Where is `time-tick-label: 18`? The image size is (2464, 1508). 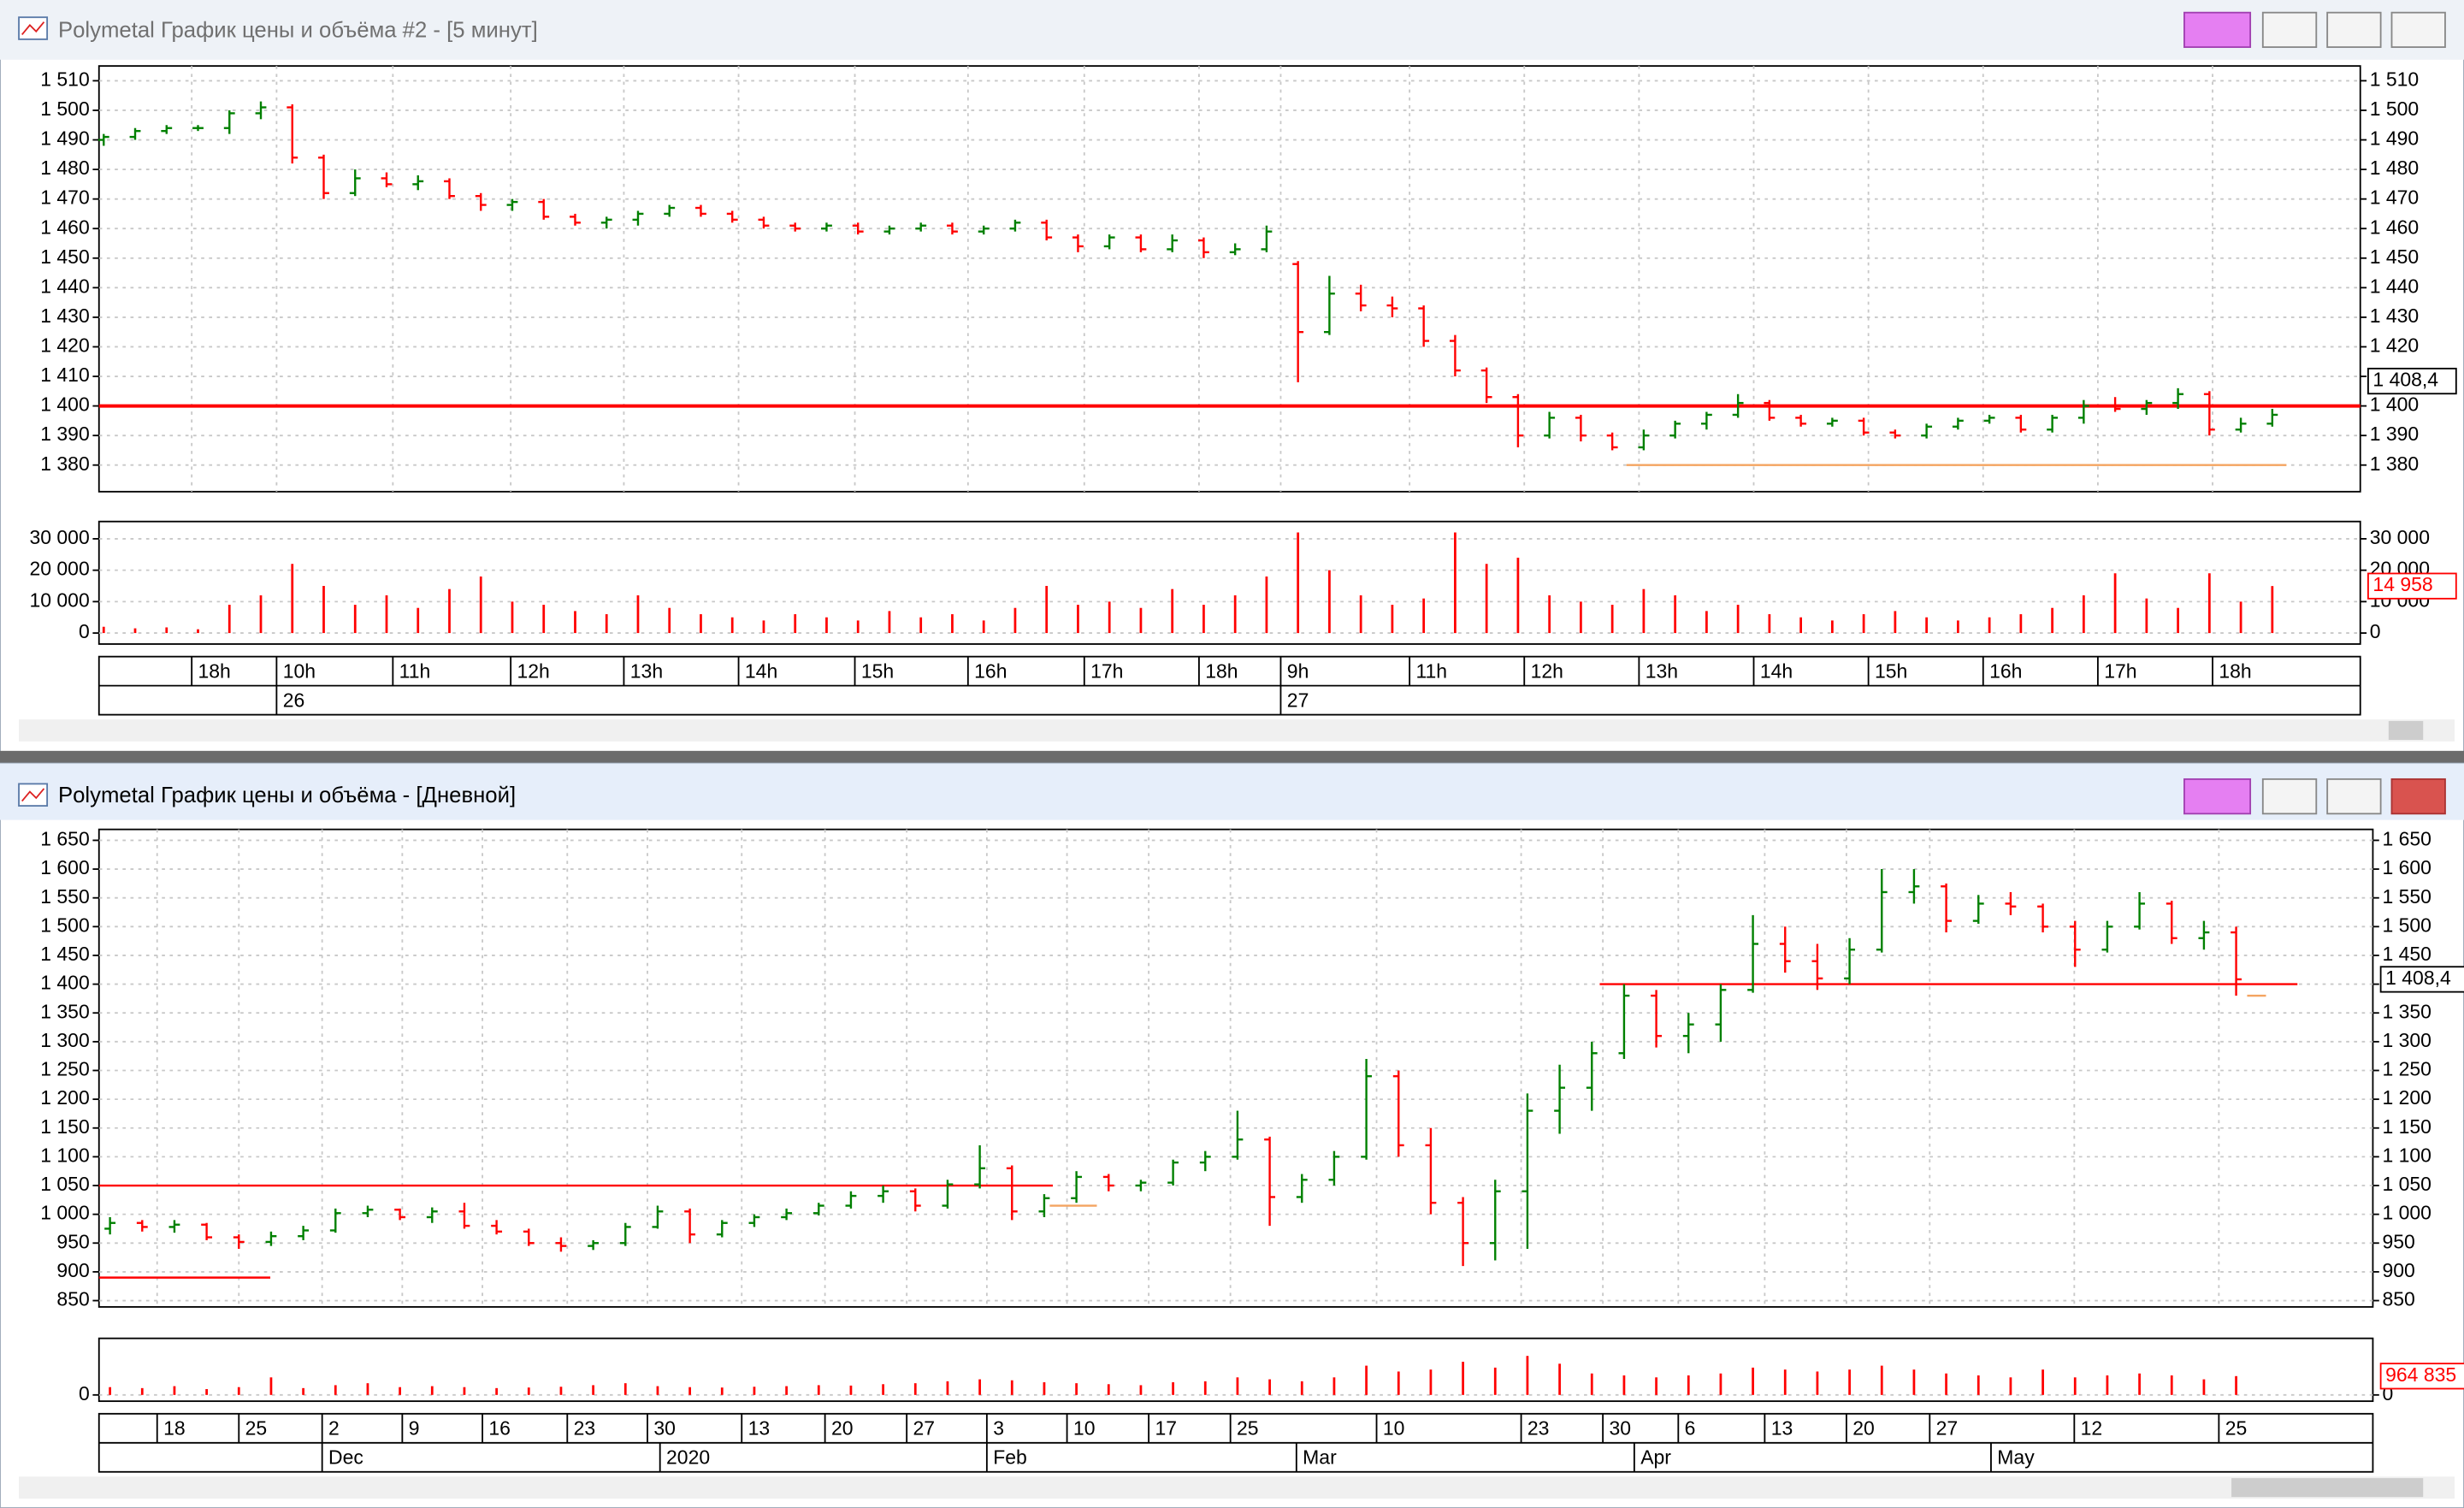 time-tick-label: 18 is located at coordinates (174, 1428).